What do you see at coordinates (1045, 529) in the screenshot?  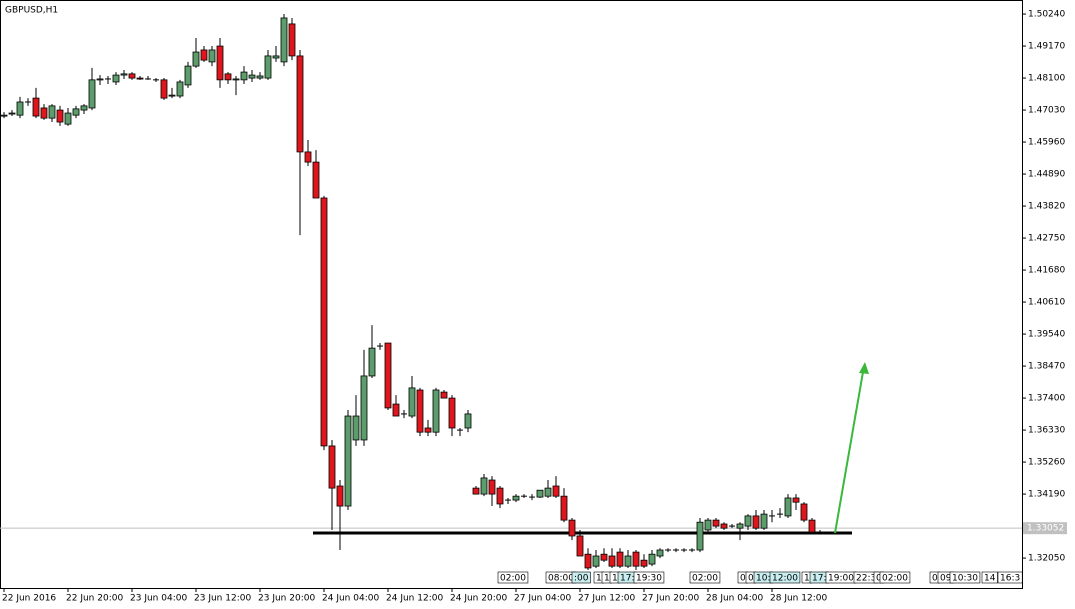 I see `current-price-label: 1.33052` at bounding box center [1045, 529].